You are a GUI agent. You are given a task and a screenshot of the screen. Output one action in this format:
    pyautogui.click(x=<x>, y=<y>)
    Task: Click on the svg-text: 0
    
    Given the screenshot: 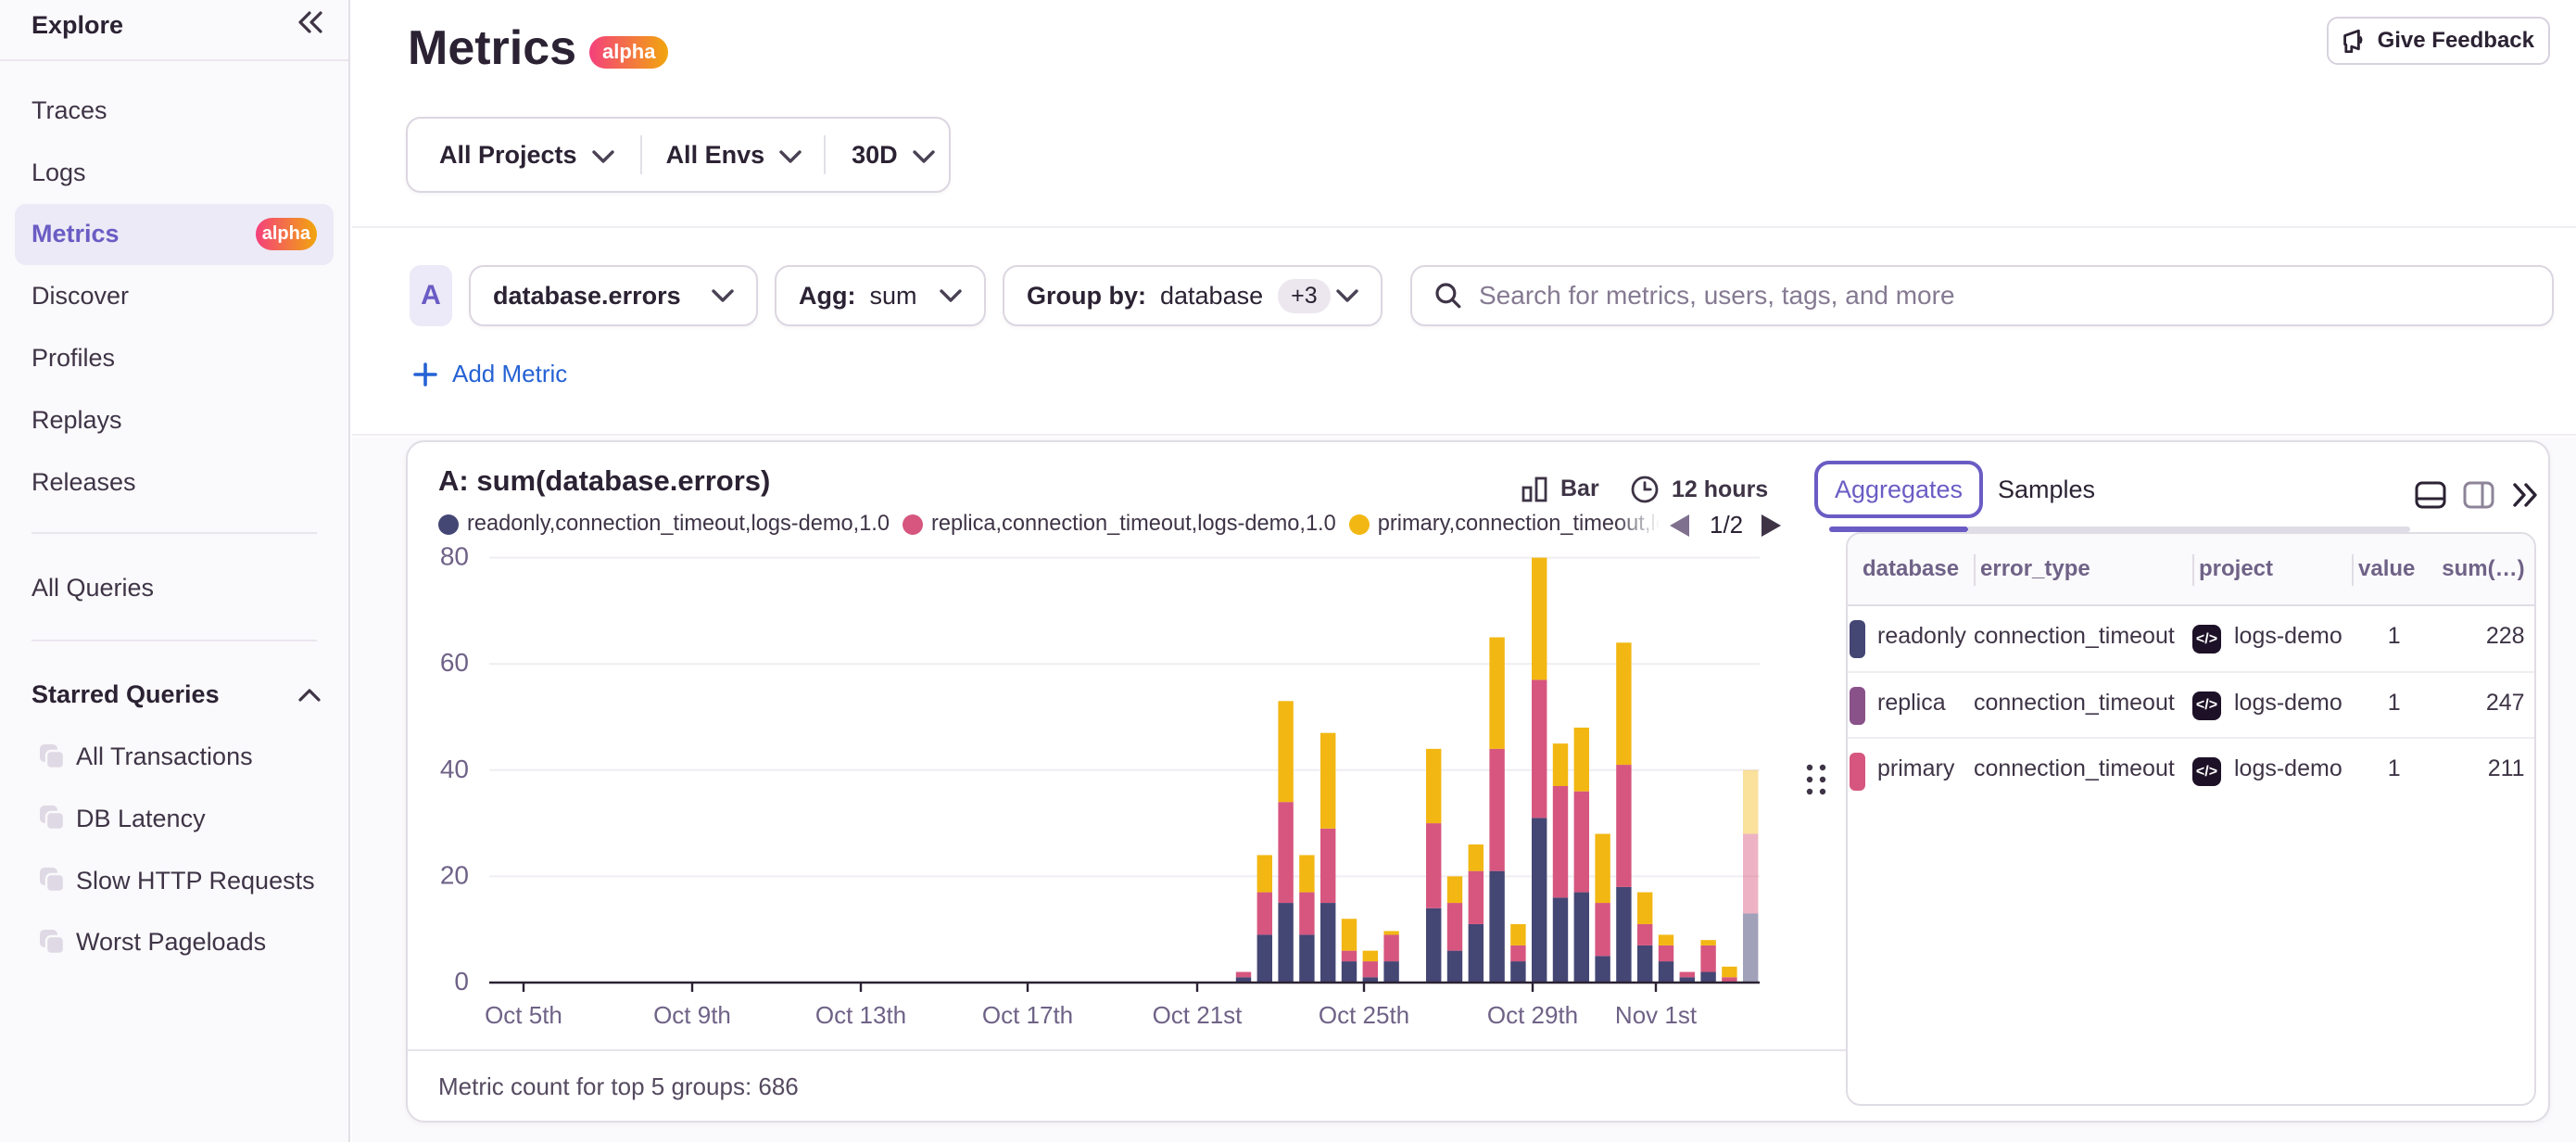 What is the action you would take?
    pyautogui.click(x=462, y=982)
    